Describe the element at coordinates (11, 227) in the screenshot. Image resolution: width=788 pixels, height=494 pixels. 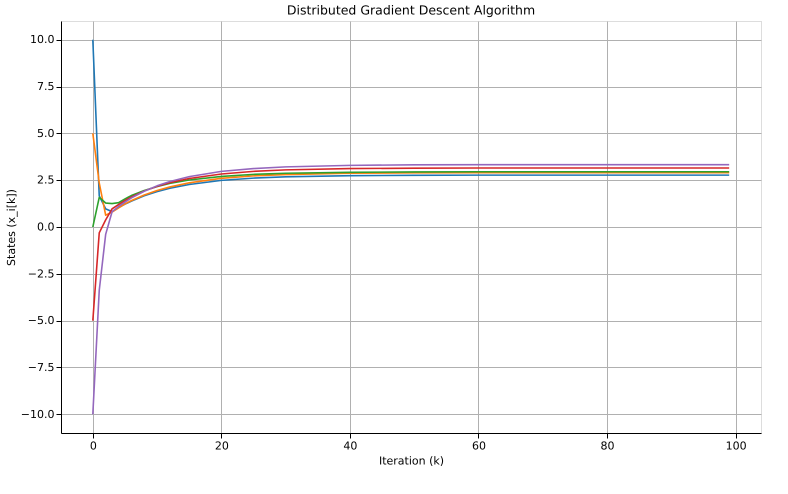
I see `y-axis-title: States (x_i[k])` at that location.